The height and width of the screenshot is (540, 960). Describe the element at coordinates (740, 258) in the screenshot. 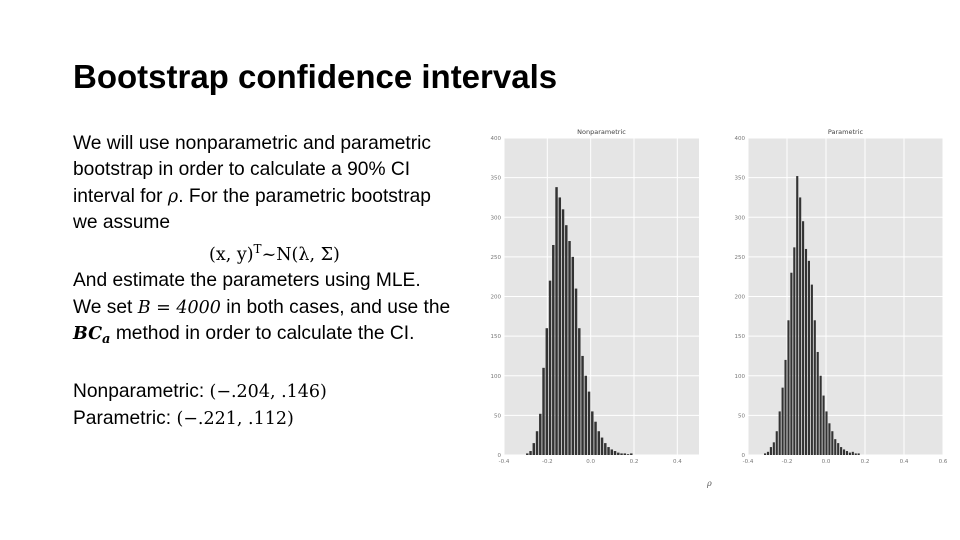

I see `chart-1-y-tick-label: 250` at that location.